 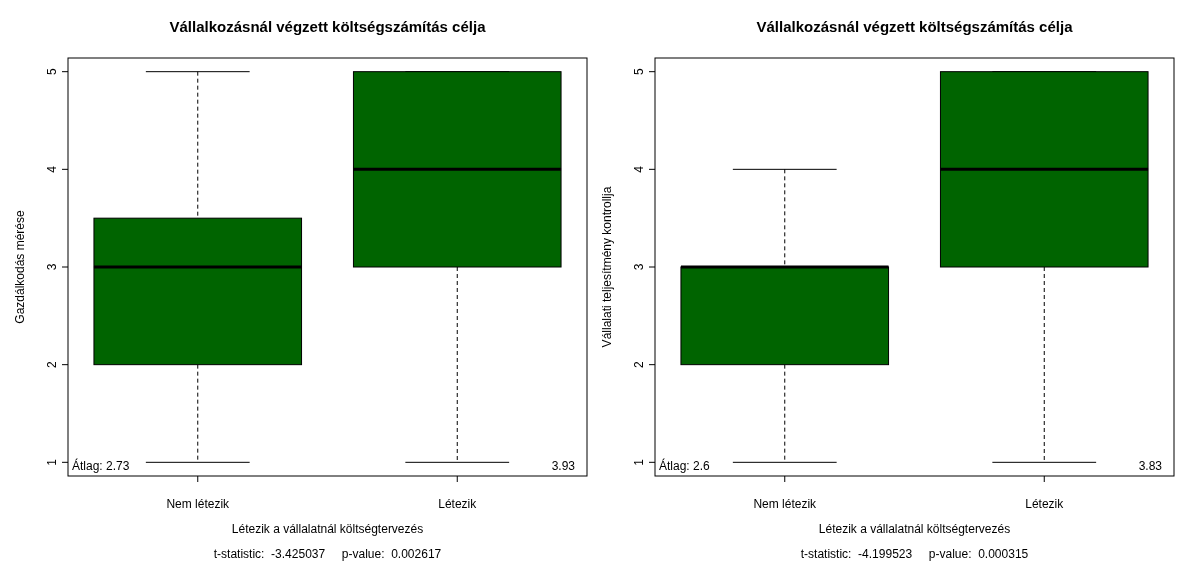 What do you see at coordinates (607, 267) in the screenshot?
I see `y-axis-title: Vállalati teljesítmény kontrollja` at bounding box center [607, 267].